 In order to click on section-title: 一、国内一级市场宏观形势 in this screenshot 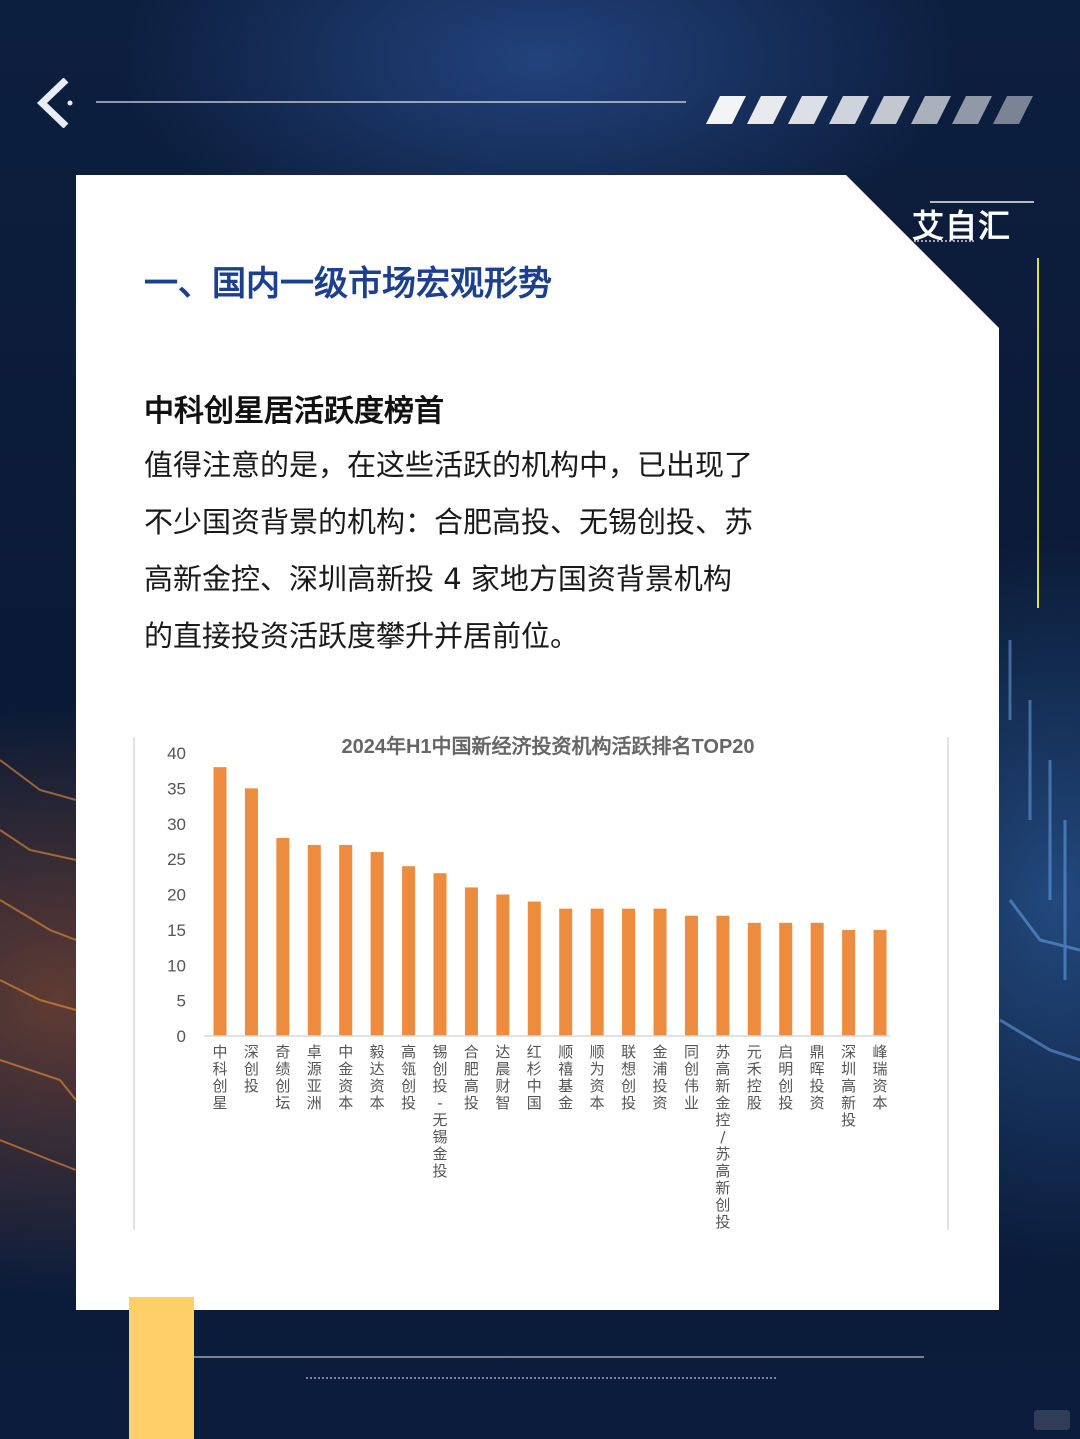, I will do `click(348, 284)`.